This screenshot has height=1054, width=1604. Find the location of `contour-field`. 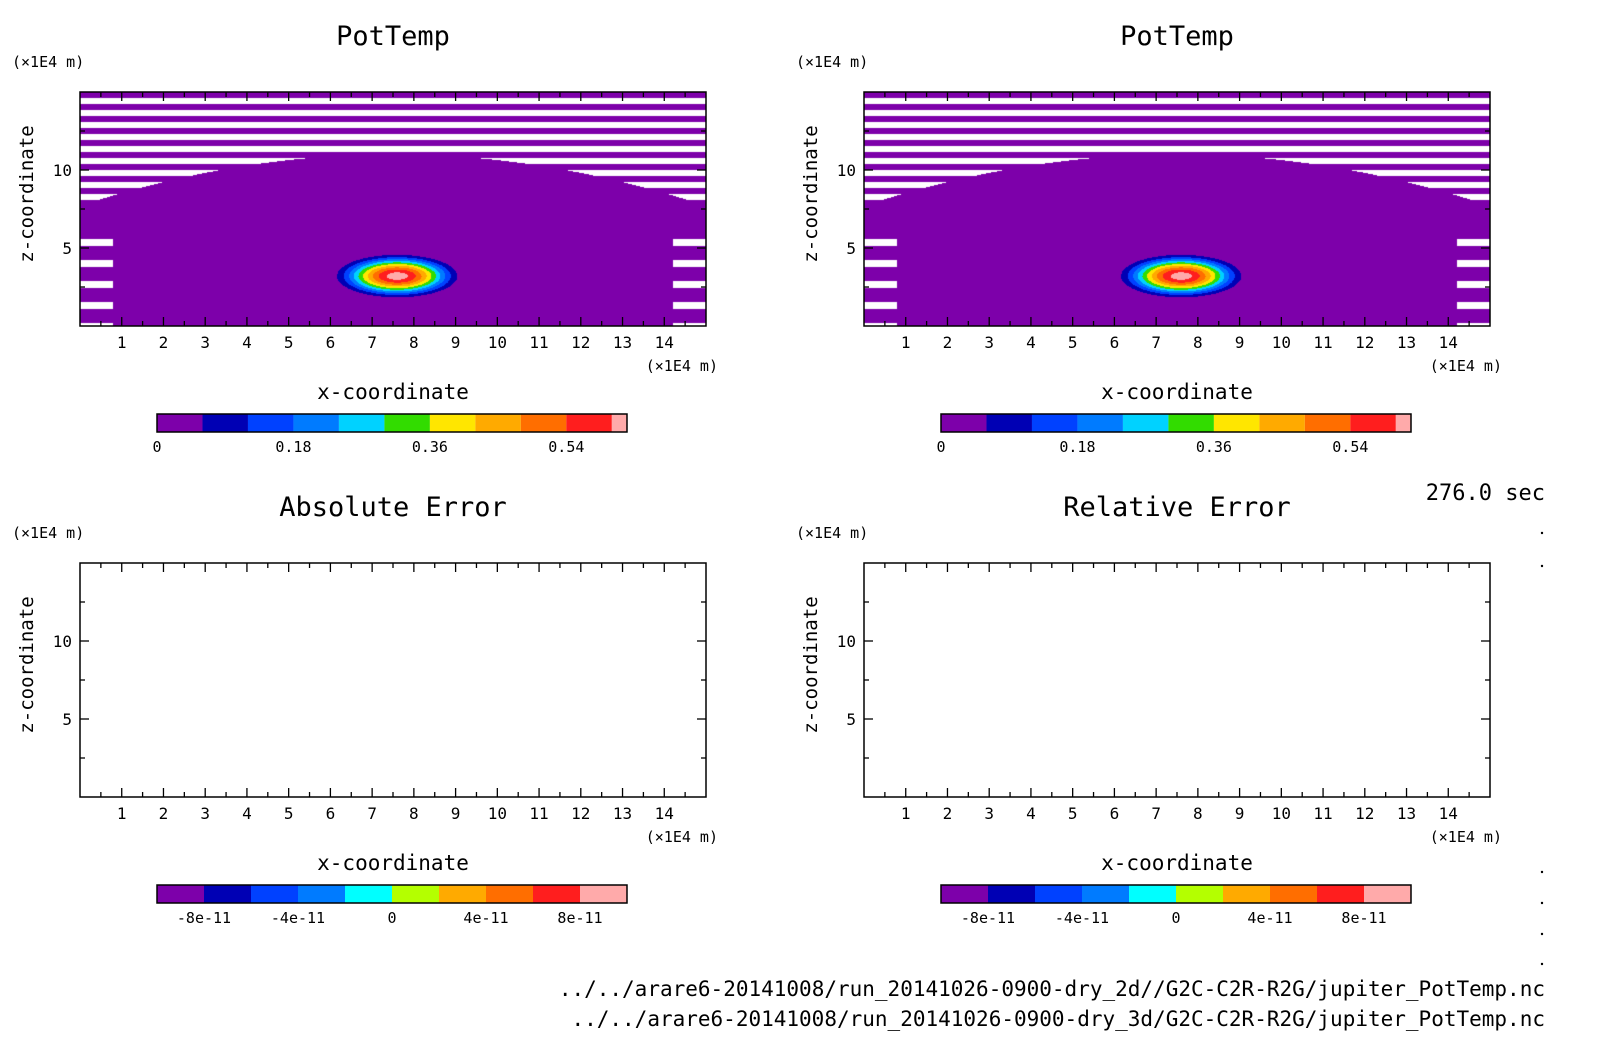

contour-field is located at coordinates (393, 209).